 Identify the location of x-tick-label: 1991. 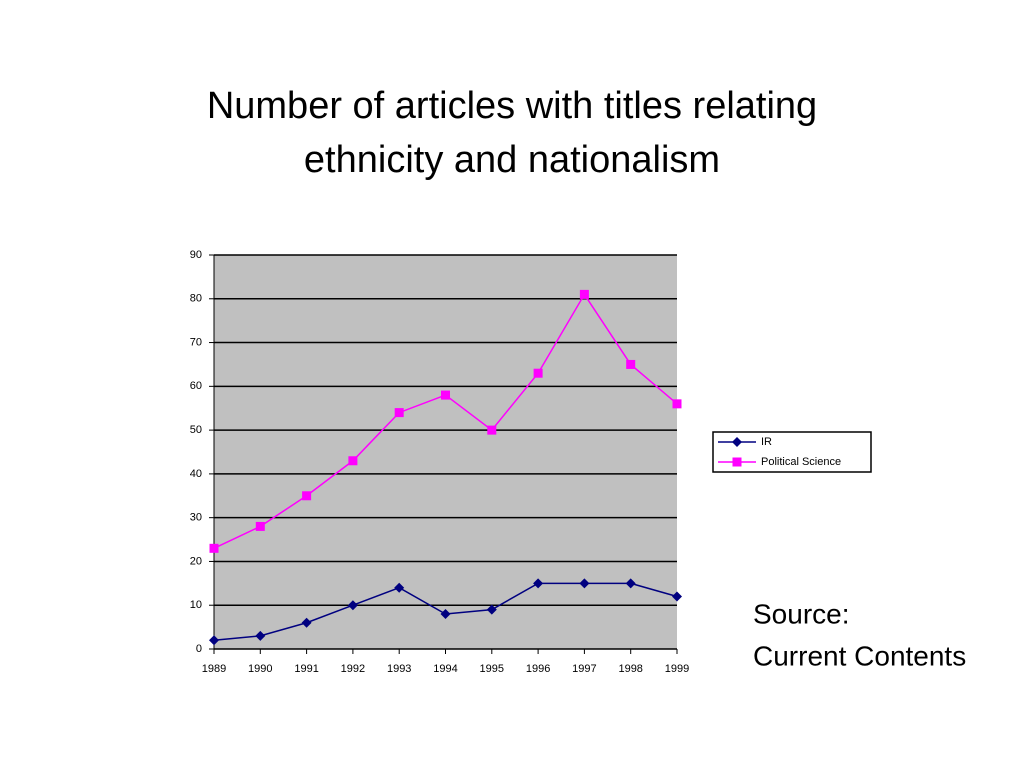
(306, 669).